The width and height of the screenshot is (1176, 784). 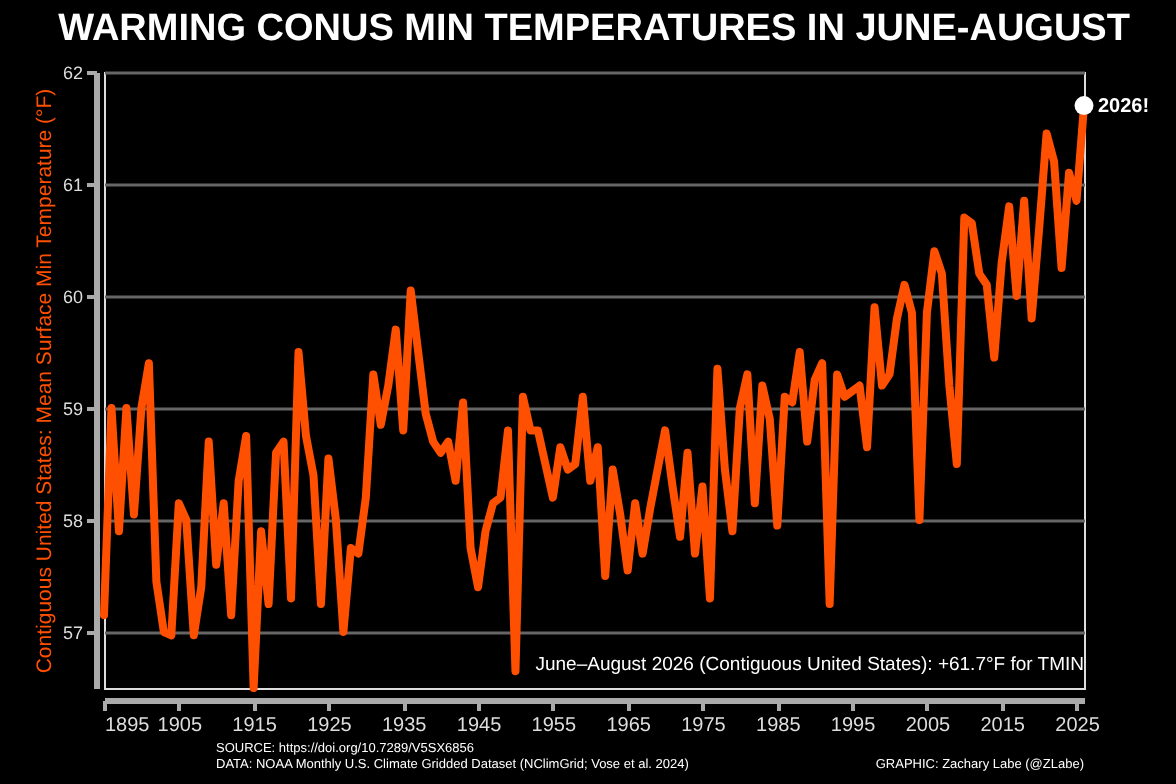 What do you see at coordinates (404, 726) in the screenshot?
I see `x-tick-label: 1935` at bounding box center [404, 726].